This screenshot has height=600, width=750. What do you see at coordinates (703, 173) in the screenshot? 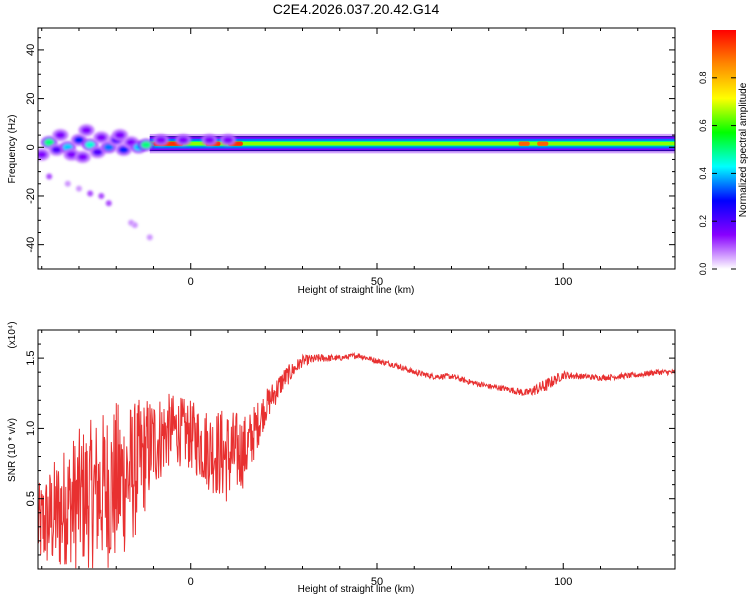
I see `colorbar-tick-label: 0.4` at bounding box center [703, 173].